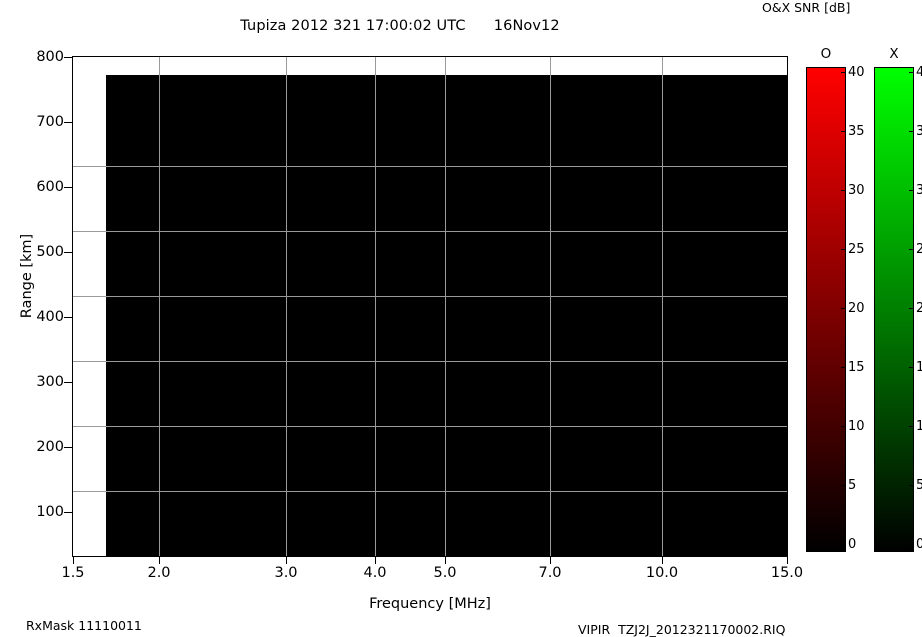 Image resolution: width=922 pixels, height=637 pixels. I want to click on x-tick-label-1.5: 1.5, so click(73, 573).